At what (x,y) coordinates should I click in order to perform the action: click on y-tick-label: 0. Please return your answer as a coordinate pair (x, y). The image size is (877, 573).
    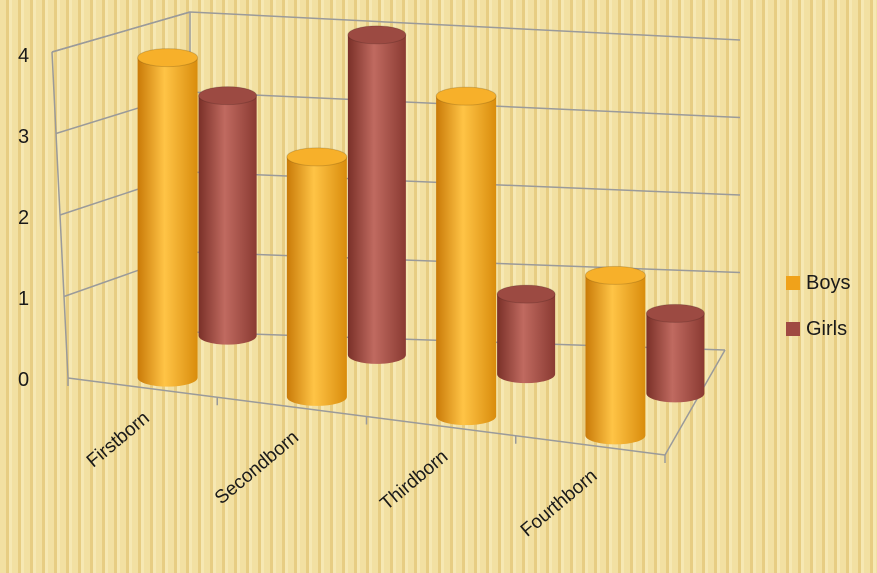
    Looking at the image, I should click on (23, 380).